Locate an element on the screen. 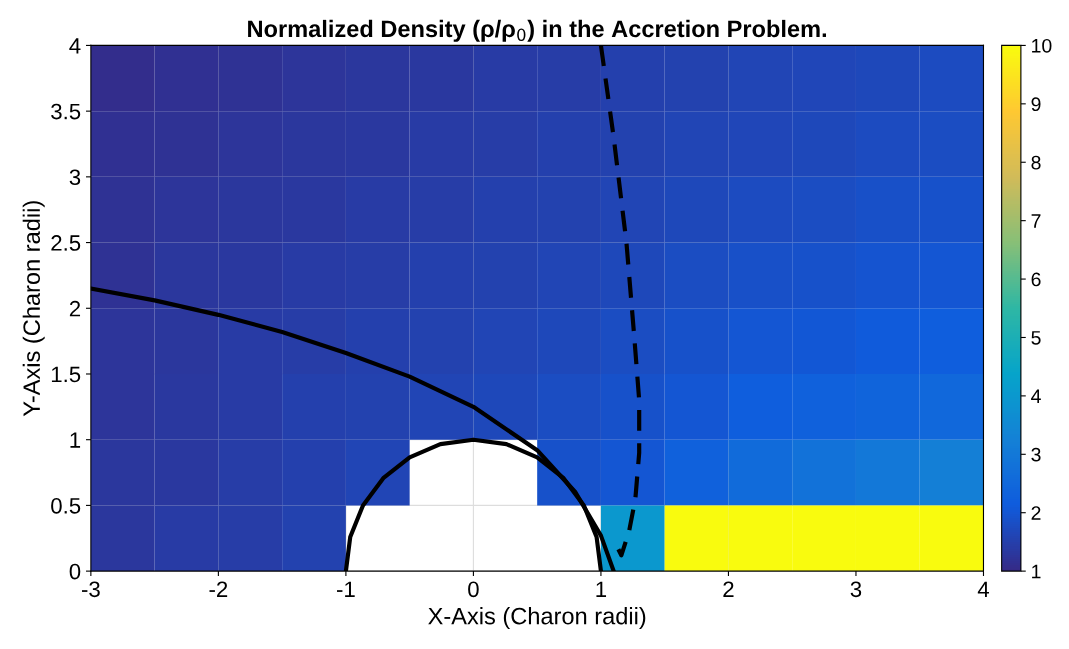  color-bar-label: 9 is located at coordinates (1036, 104).